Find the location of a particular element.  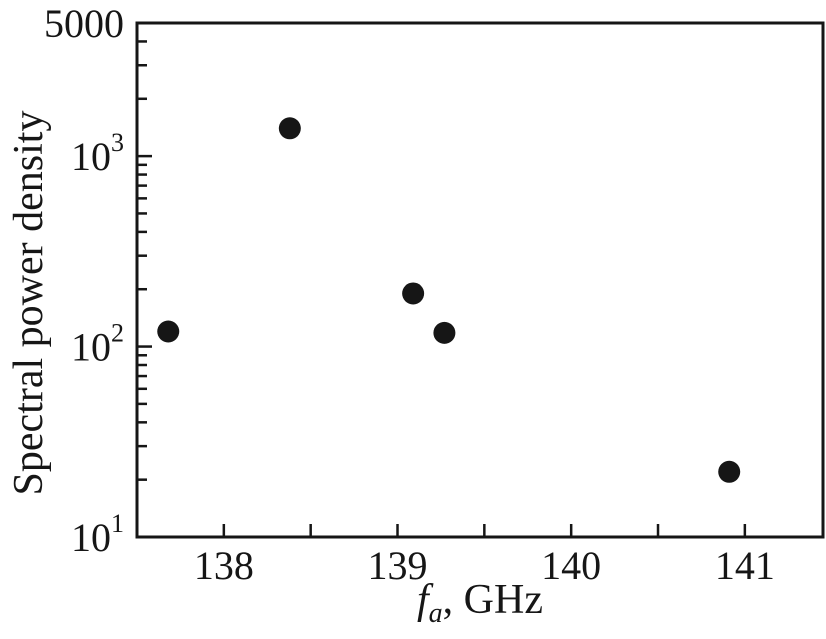

y-tick-label: 5000 is located at coordinates (84, 23).